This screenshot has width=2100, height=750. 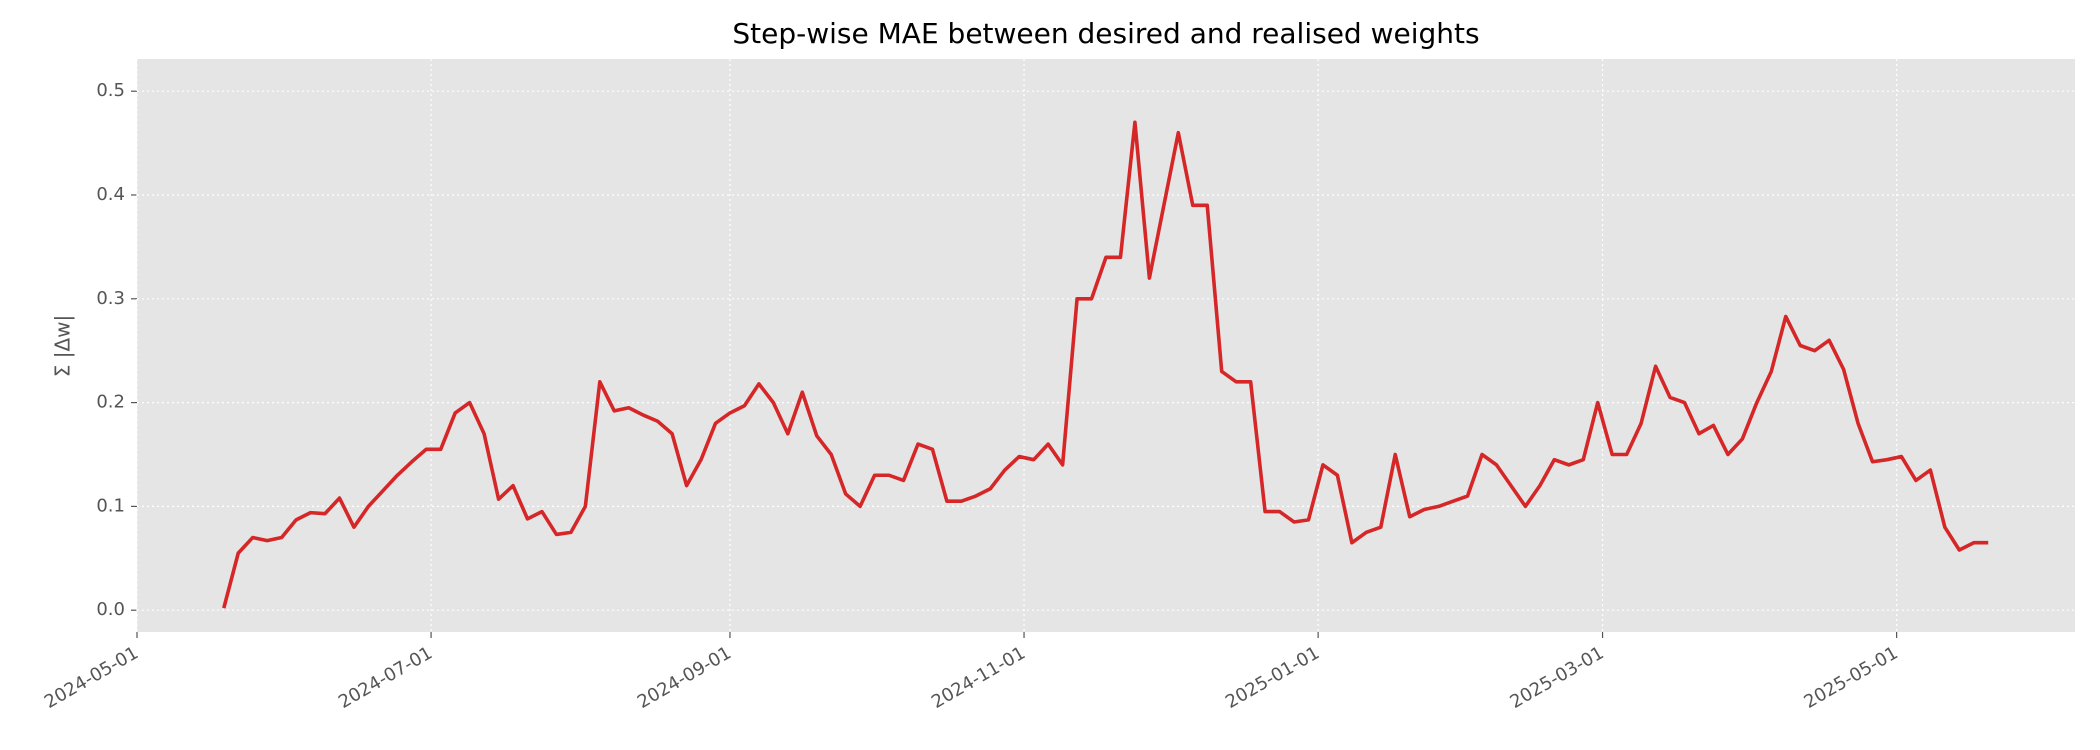 I want to click on y-tick-label: 0.4, so click(x=110, y=194).